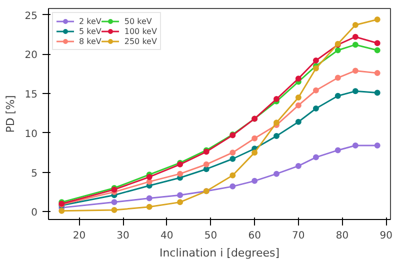 This screenshot has width=400, height=262. Describe the element at coordinates (34, 213) in the screenshot. I see `y-tick-label: 0` at that location.